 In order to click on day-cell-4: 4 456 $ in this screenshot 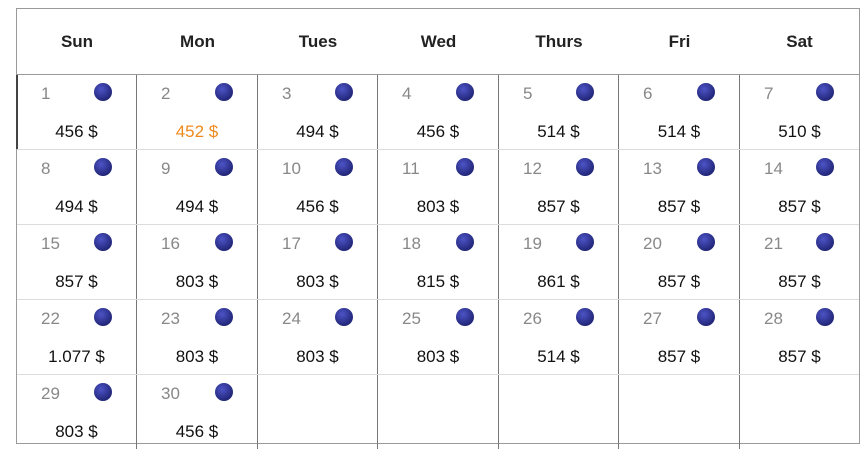, I will do `click(438, 112)`.